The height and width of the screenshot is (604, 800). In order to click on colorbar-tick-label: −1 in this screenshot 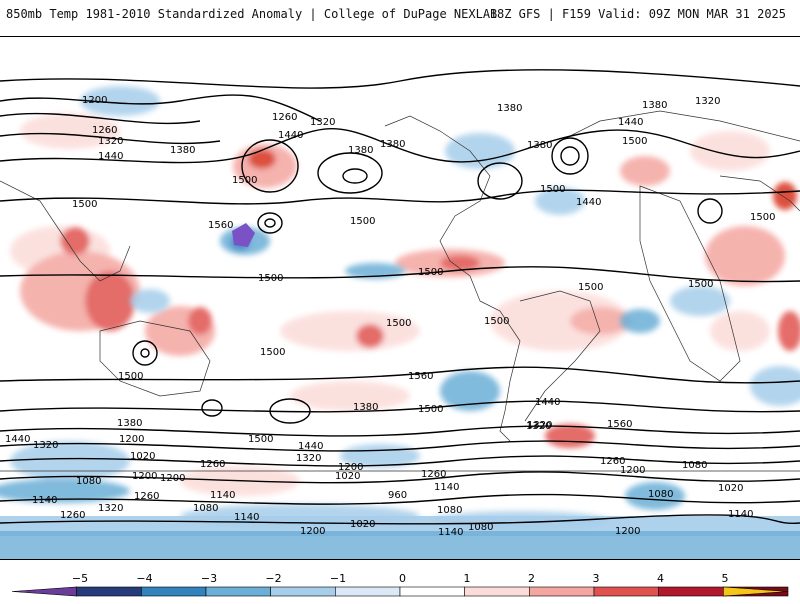, I will do `click(338, 578)`.